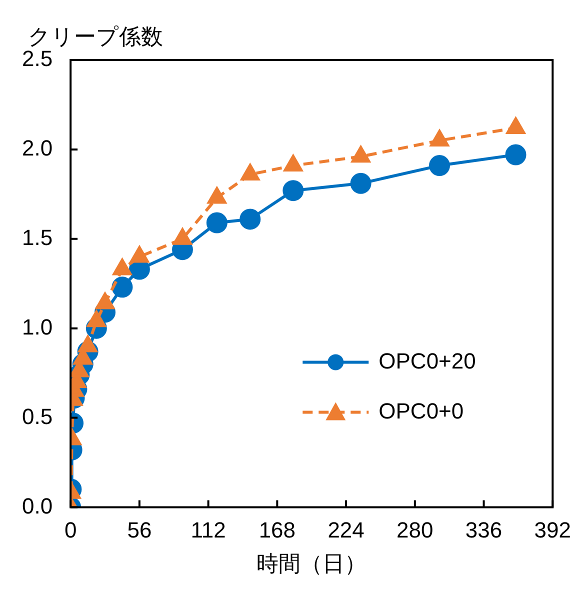 The width and height of the screenshot is (582, 590). I want to click on x-tick-label: 56, so click(139, 529).